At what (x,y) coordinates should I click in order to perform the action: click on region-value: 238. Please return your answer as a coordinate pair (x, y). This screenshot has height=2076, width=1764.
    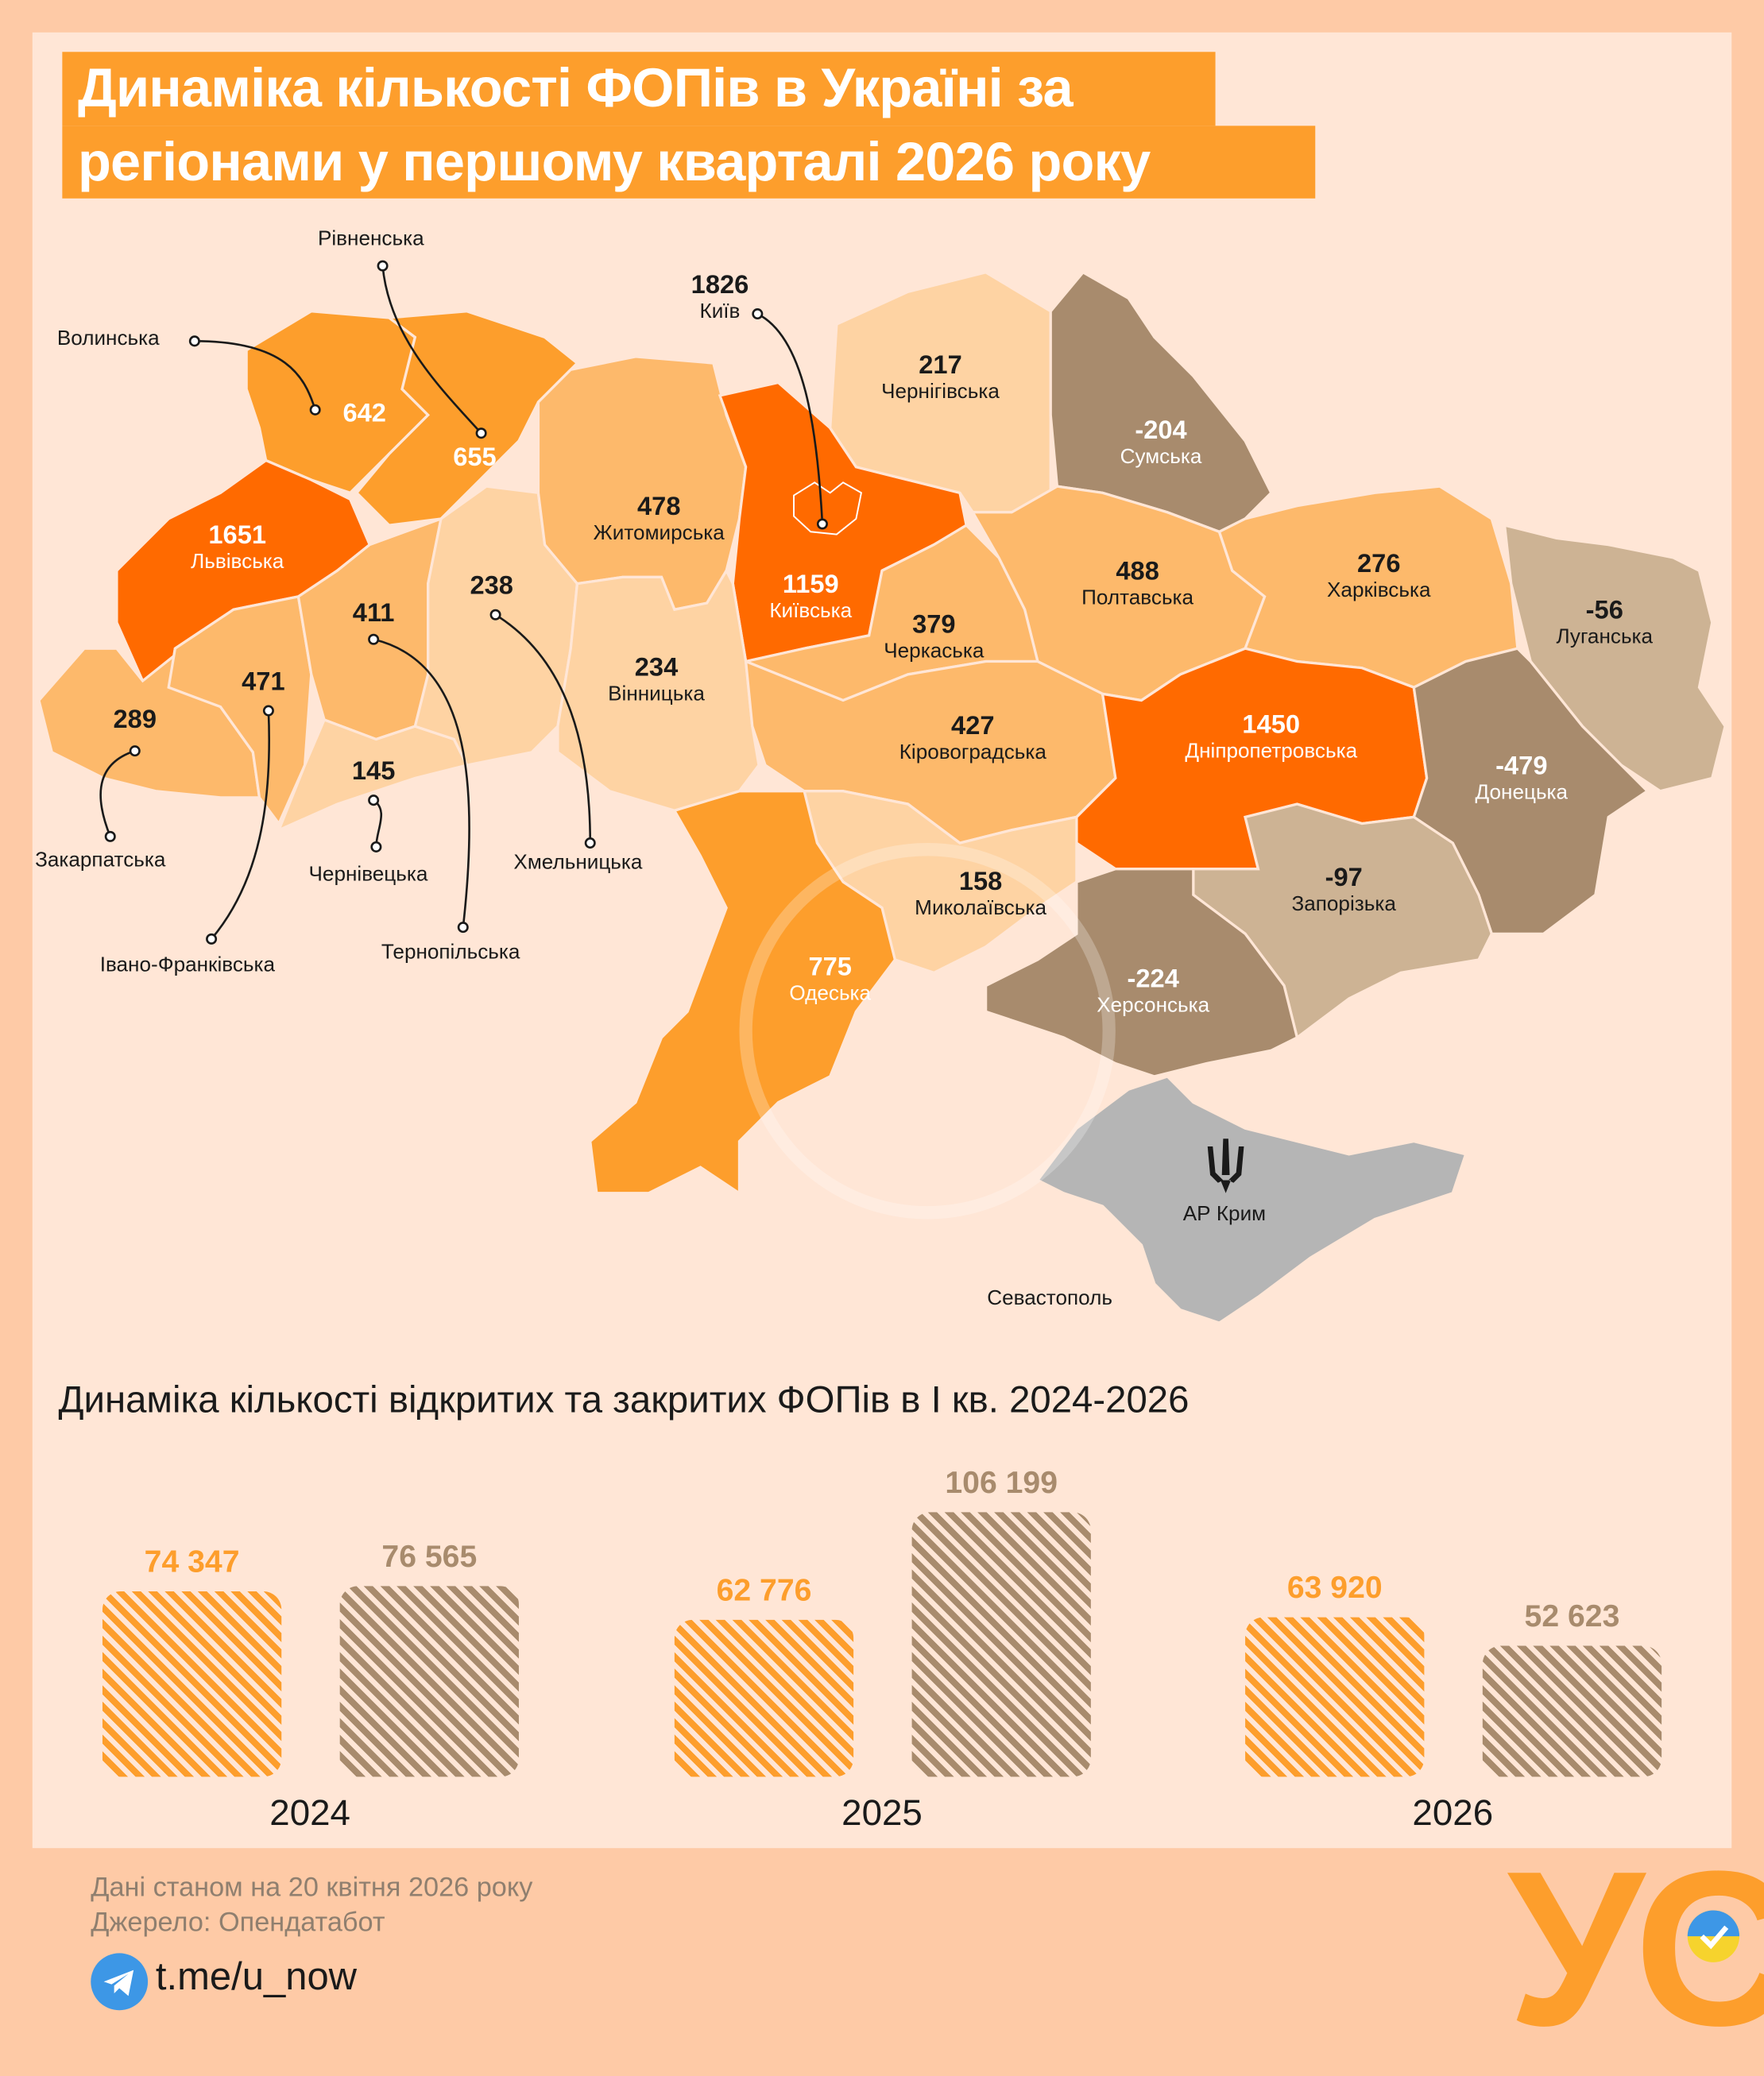
    Looking at the image, I should click on (491, 586).